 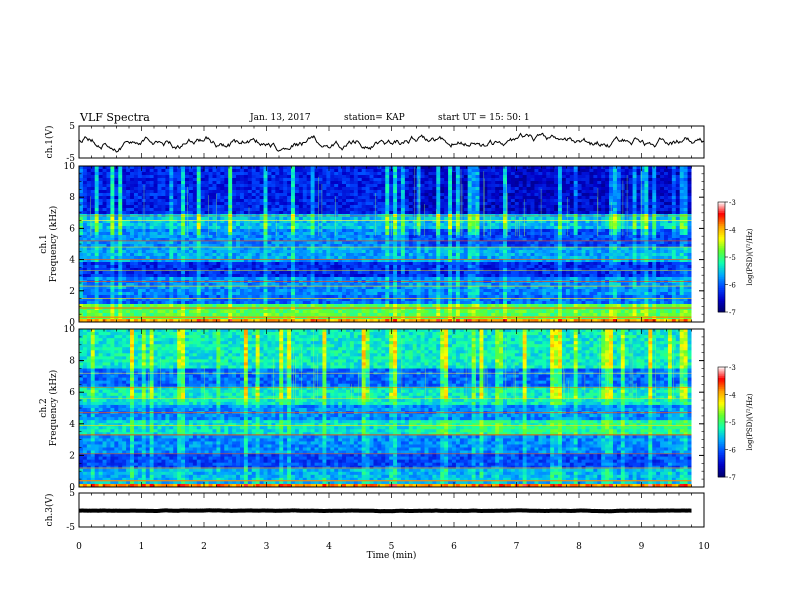 I want to click on header-start-time: start UT = 15: 50: 1, so click(x=484, y=118).